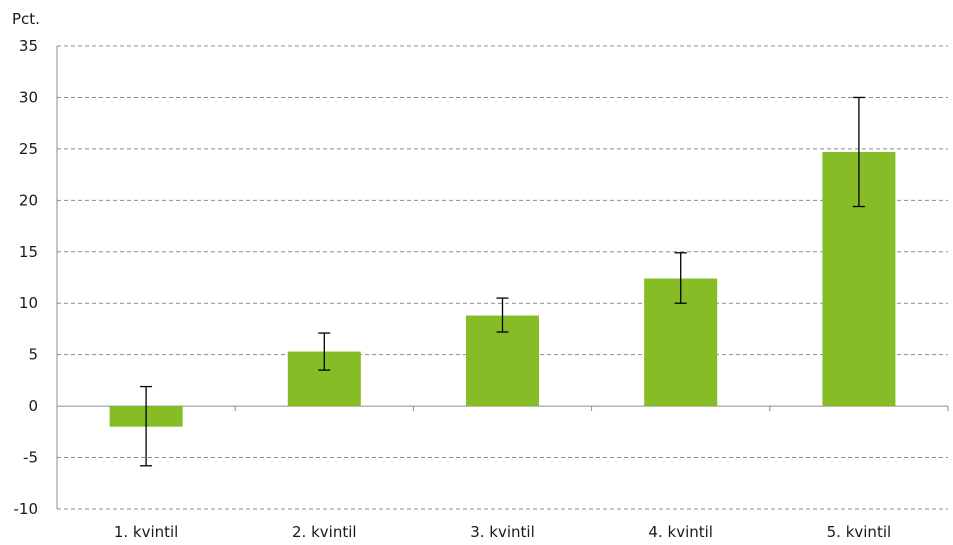 Image resolution: width=953 pixels, height=545 pixels. I want to click on y-tick-label: 30, so click(28, 97).